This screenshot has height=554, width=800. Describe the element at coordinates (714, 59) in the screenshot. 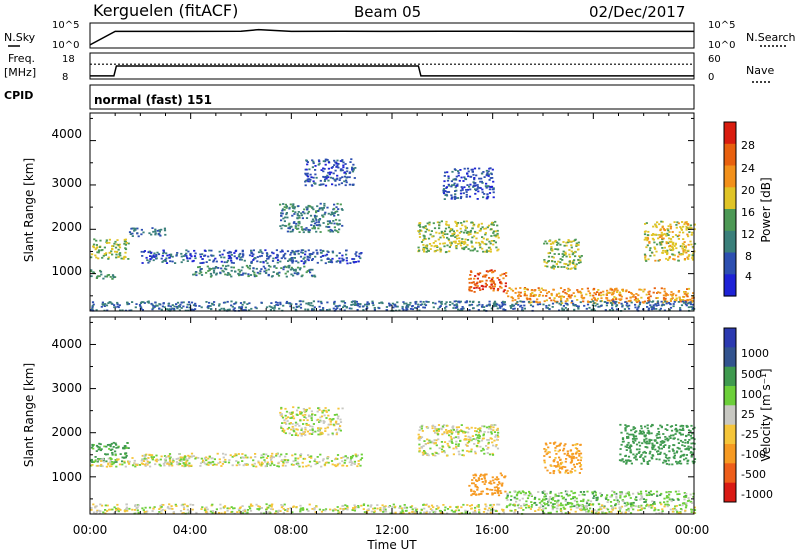

I see `nave-tick-top: 60` at that location.